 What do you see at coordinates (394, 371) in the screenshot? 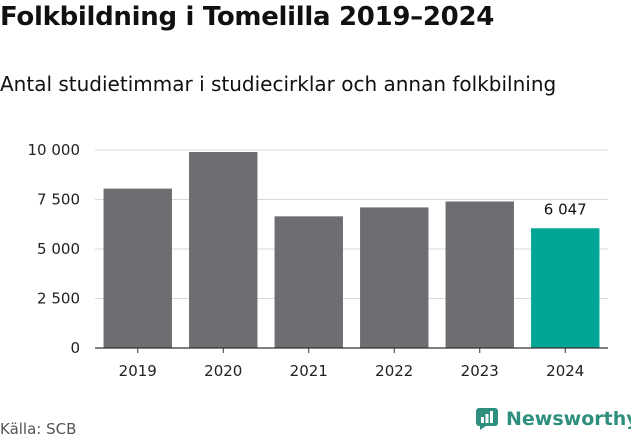
I see `x-tick-label: 2022` at bounding box center [394, 371].